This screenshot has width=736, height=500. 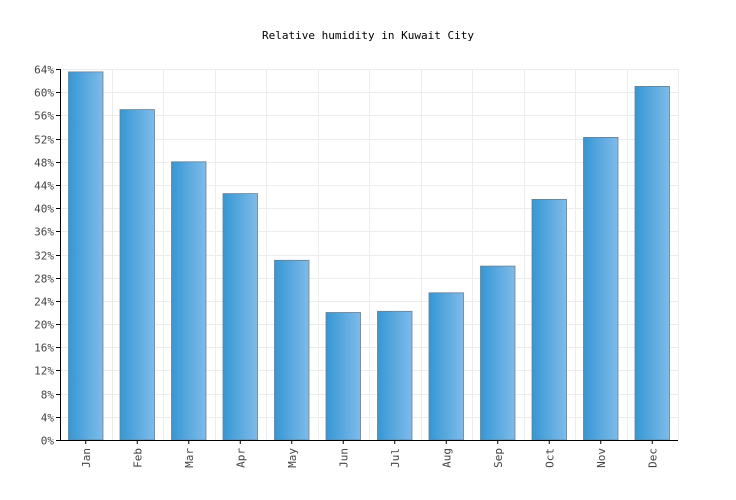 I want to click on y-tick-label: 24%, so click(x=44, y=302).